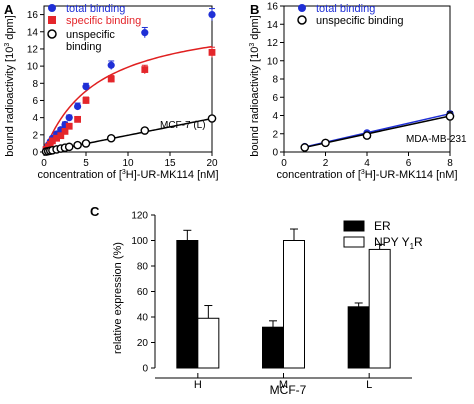 The width and height of the screenshot is (474, 404). I want to click on legend-npy-label: NPY Y1R, so click(398, 243).